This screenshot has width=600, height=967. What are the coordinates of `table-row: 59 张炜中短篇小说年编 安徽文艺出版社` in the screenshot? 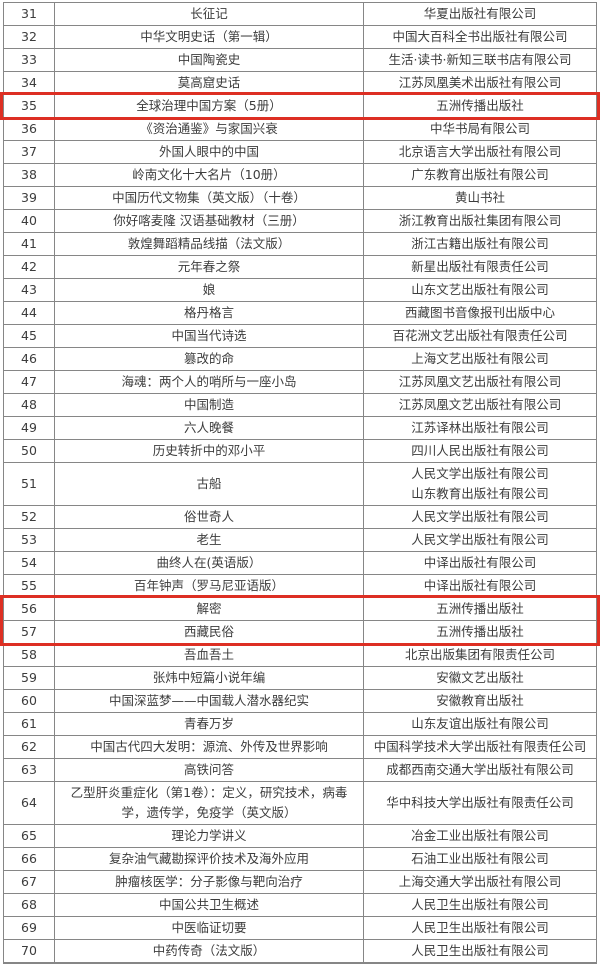 It's located at (300, 678).